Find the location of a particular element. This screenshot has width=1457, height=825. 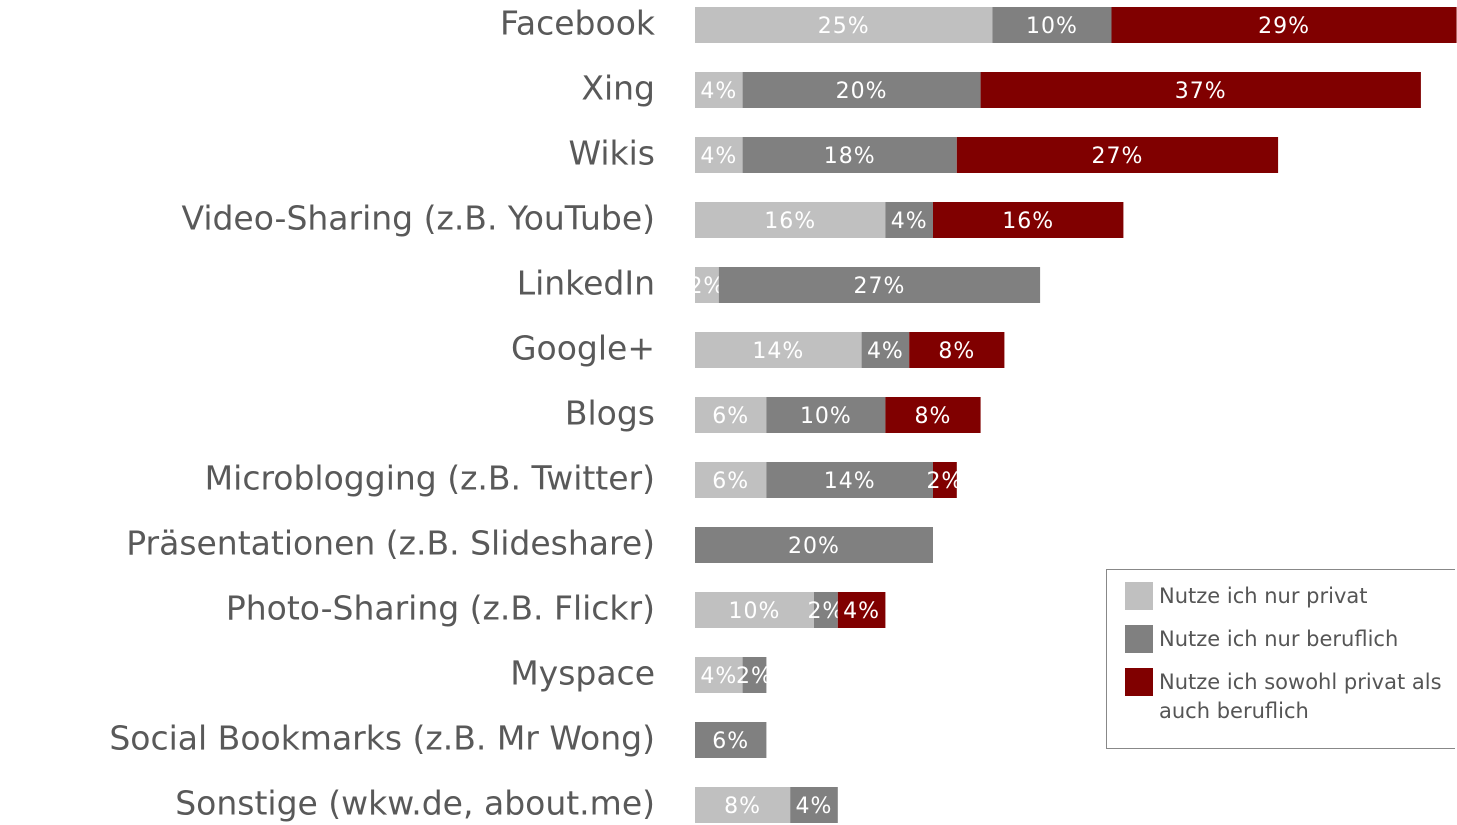

category-label: Wikis is located at coordinates (611, 153).